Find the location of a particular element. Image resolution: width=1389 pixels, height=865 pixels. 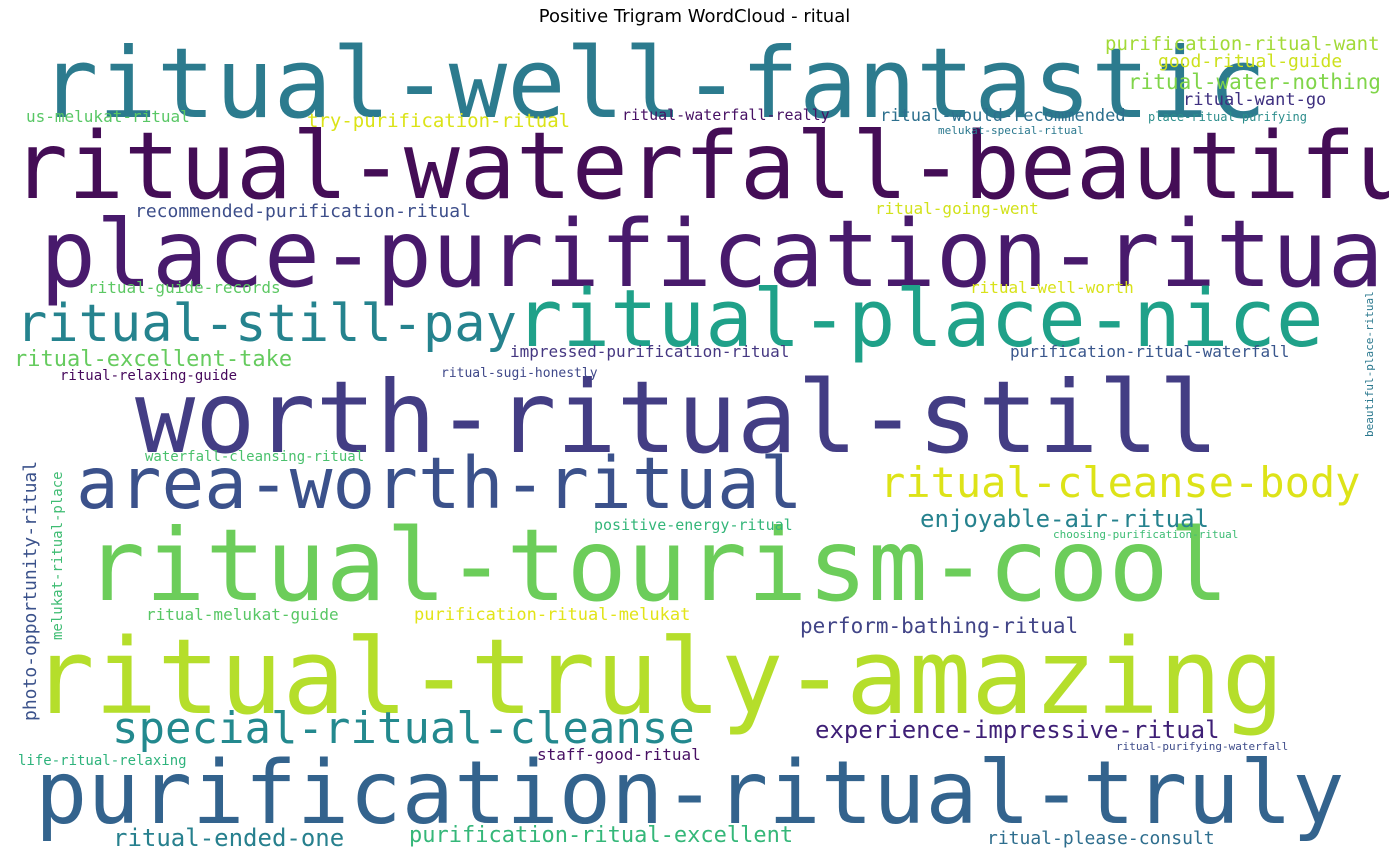

word: ritual-water-nothing is located at coordinates (1254, 82).